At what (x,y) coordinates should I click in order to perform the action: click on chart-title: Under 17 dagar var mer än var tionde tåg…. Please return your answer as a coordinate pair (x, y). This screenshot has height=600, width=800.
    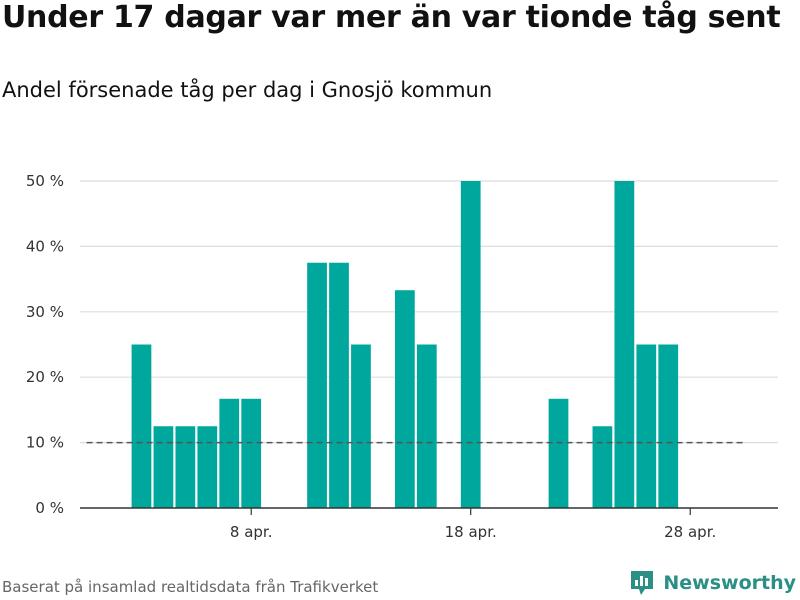
    Looking at the image, I should click on (391, 17).